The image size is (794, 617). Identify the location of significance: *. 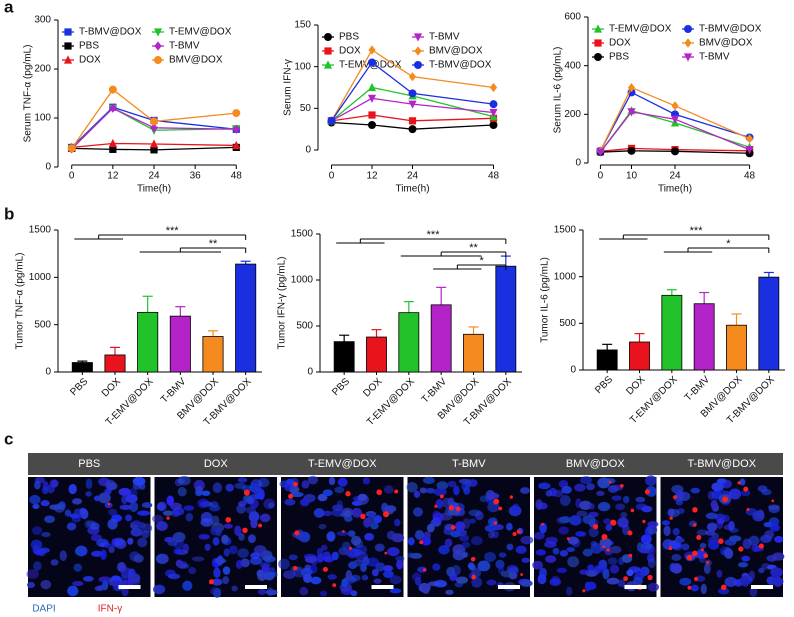
(728, 244).